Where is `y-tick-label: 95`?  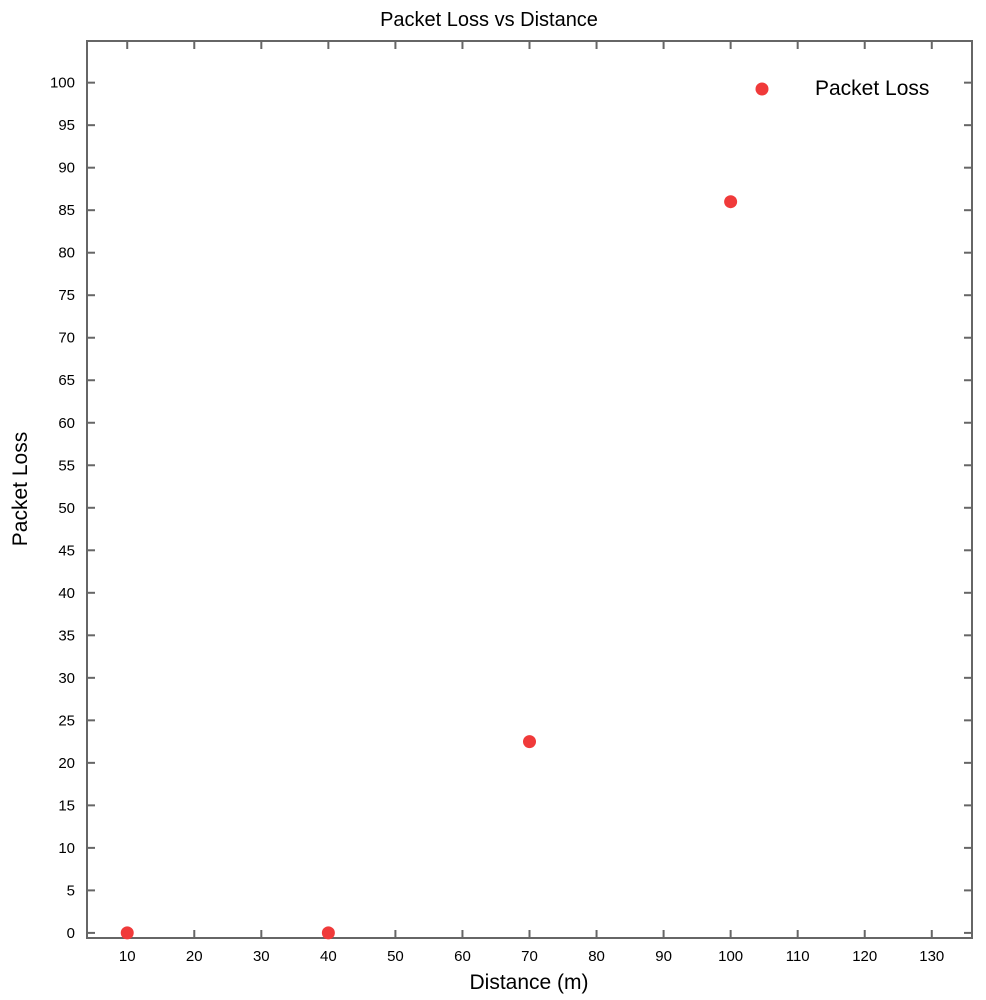 y-tick-label: 95 is located at coordinates (66, 125).